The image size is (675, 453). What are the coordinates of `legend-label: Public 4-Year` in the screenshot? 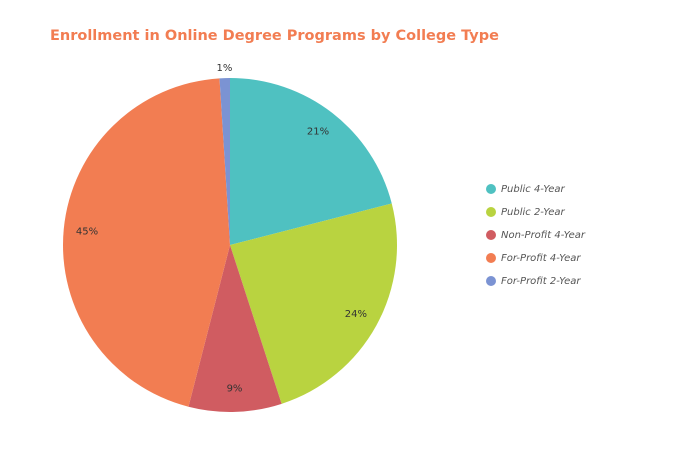 It's located at (533, 189).